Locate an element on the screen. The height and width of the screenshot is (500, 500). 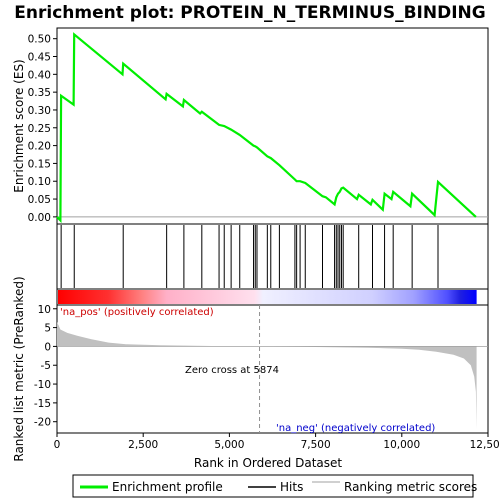
x-tick-label: 0 is located at coordinates (57, 445).